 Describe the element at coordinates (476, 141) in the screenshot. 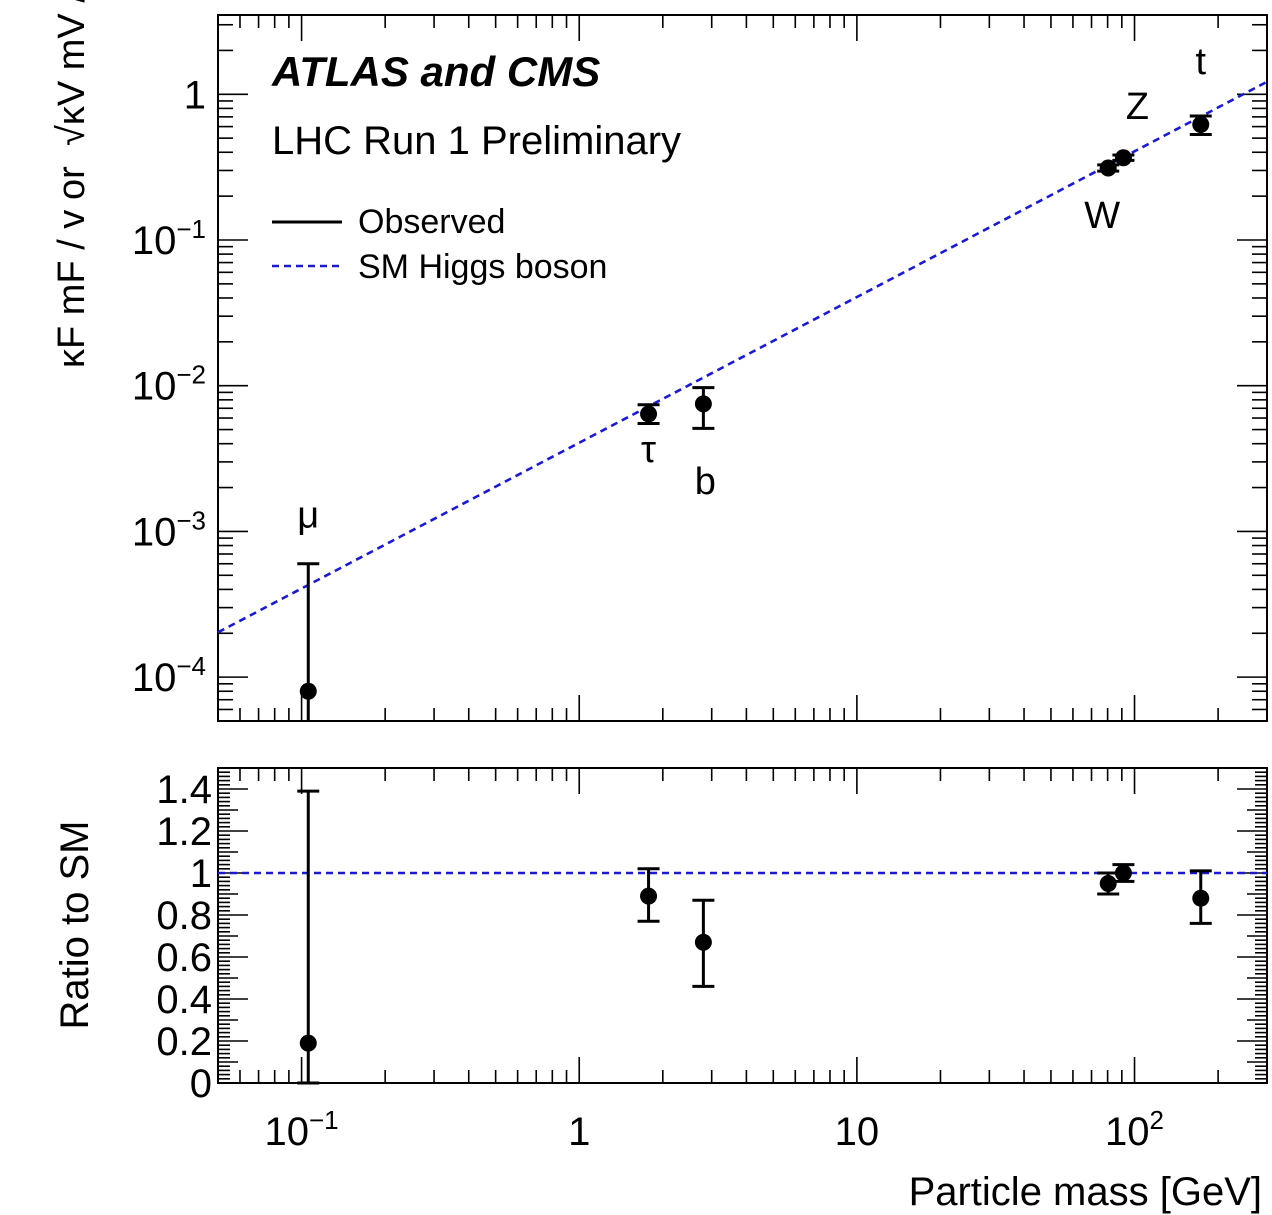

I see `subtitle-label: LHC Run 1 Preliminary` at that location.